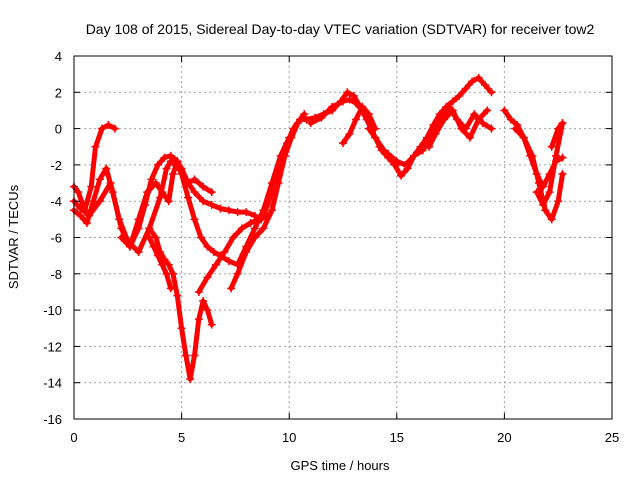  I want to click on y-axis-label: SDTVAR / TECUs, so click(13, 236).